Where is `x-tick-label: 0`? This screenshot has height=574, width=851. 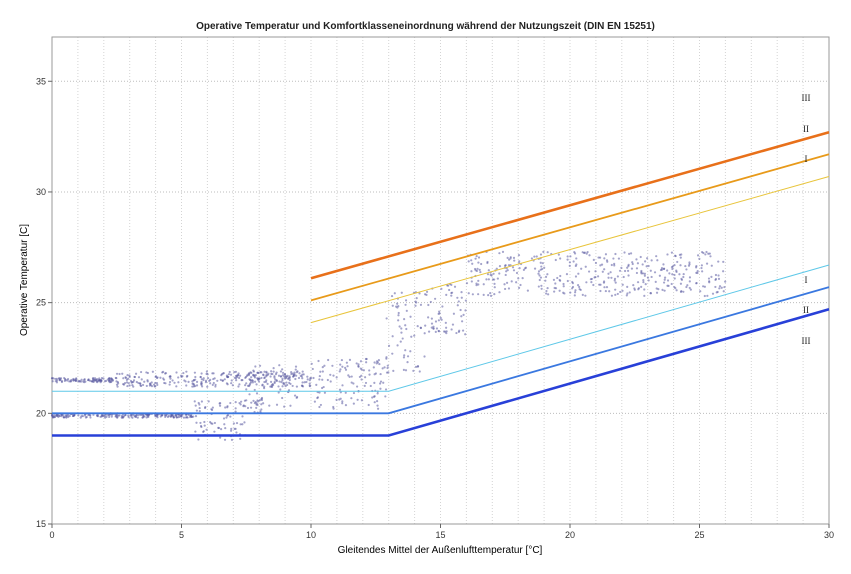
x-tick-label: 0 is located at coordinates (51, 535).